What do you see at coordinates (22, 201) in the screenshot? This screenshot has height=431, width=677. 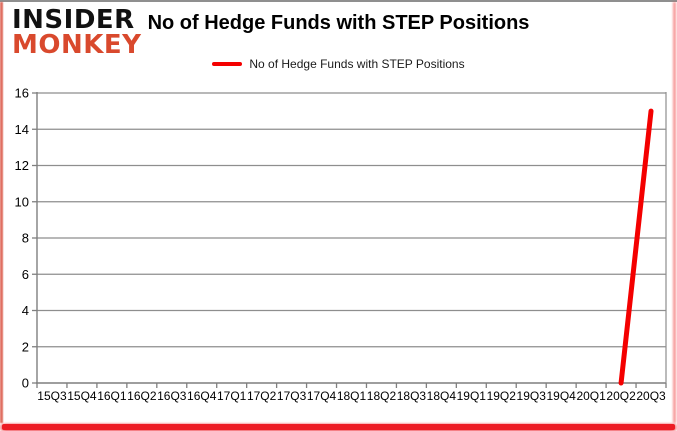 I see `y-tick-label: 10` at bounding box center [22, 201].